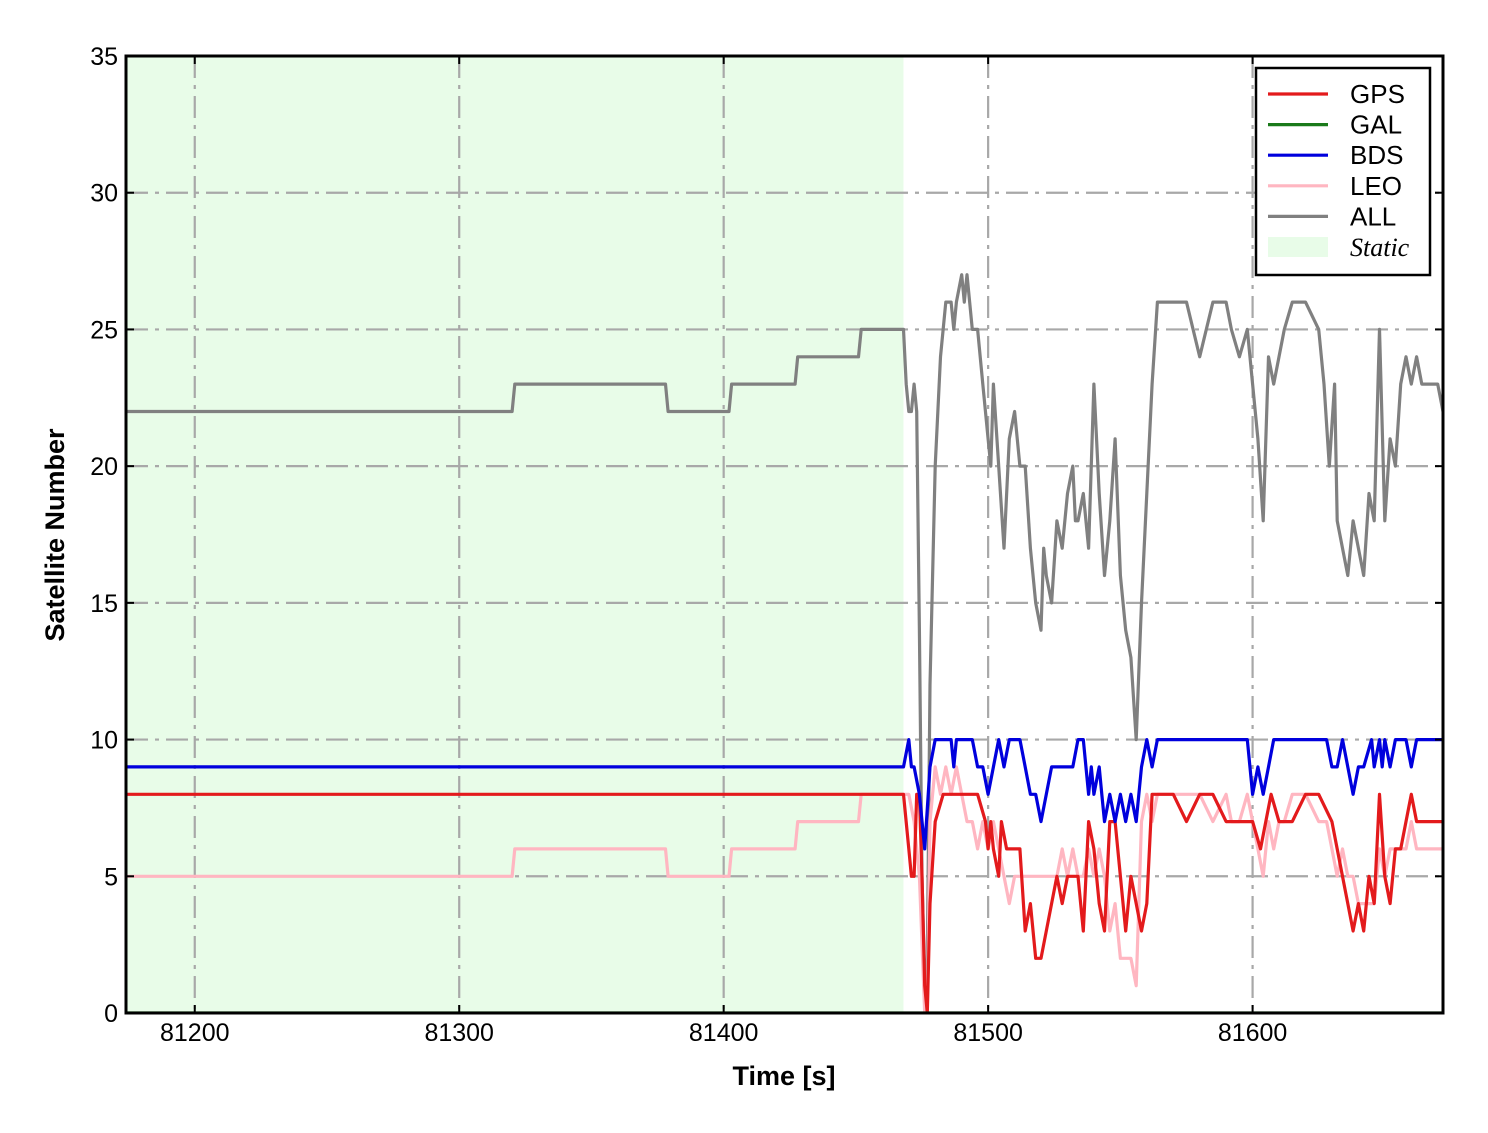 This screenshot has width=1488, height=1133. Describe the element at coordinates (1253, 1033) in the screenshot. I see `x-tick-label: 81600` at that location.